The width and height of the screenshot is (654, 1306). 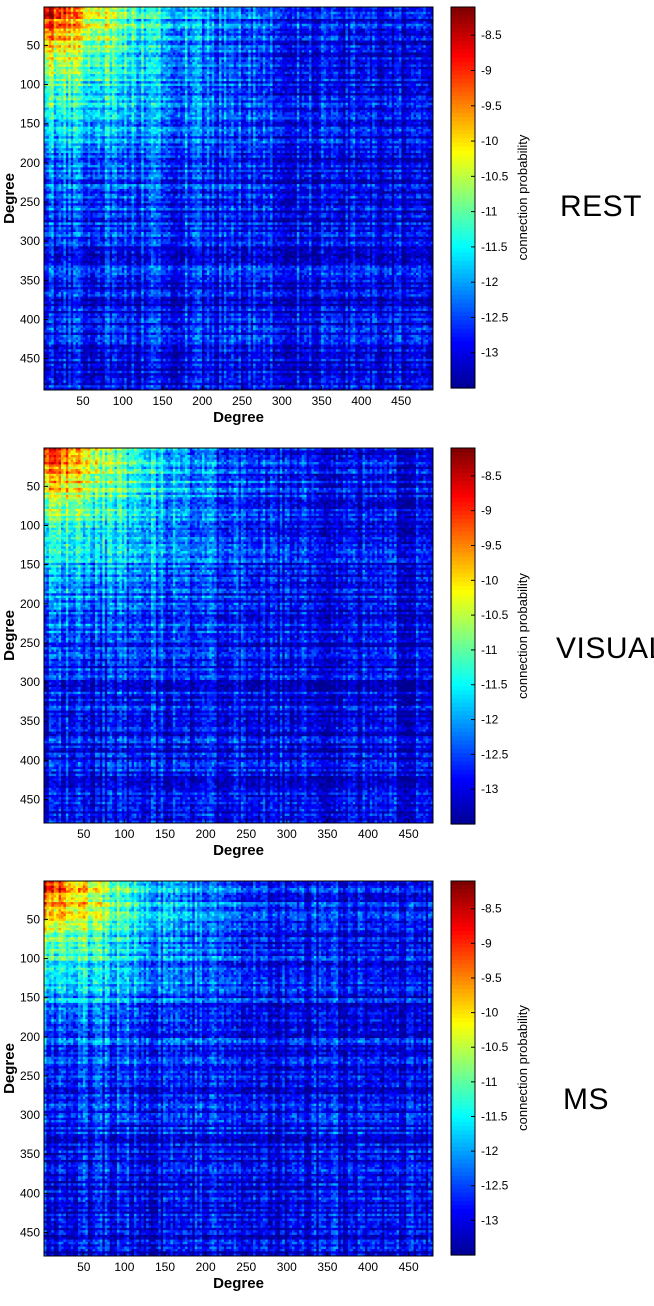 What do you see at coordinates (491, 545) in the screenshot?
I see `visual-colorbar-tick-label: -9.5` at bounding box center [491, 545].